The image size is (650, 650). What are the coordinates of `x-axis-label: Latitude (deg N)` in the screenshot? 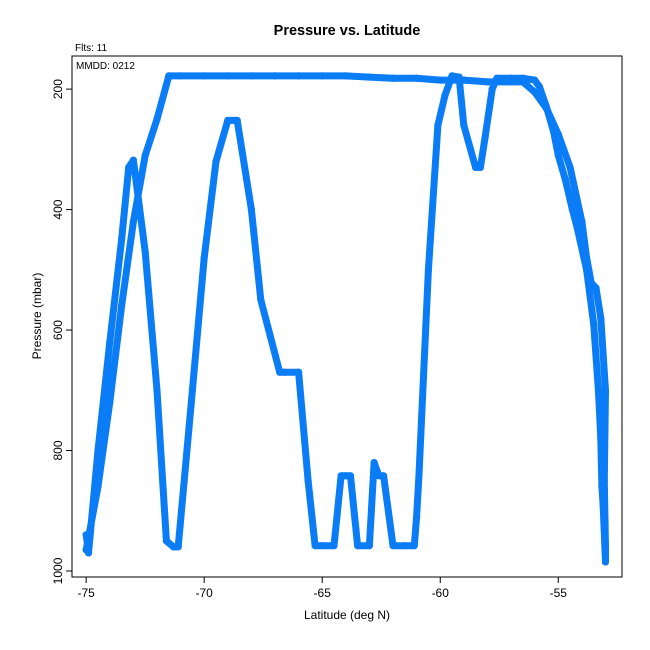 It's located at (347, 615).